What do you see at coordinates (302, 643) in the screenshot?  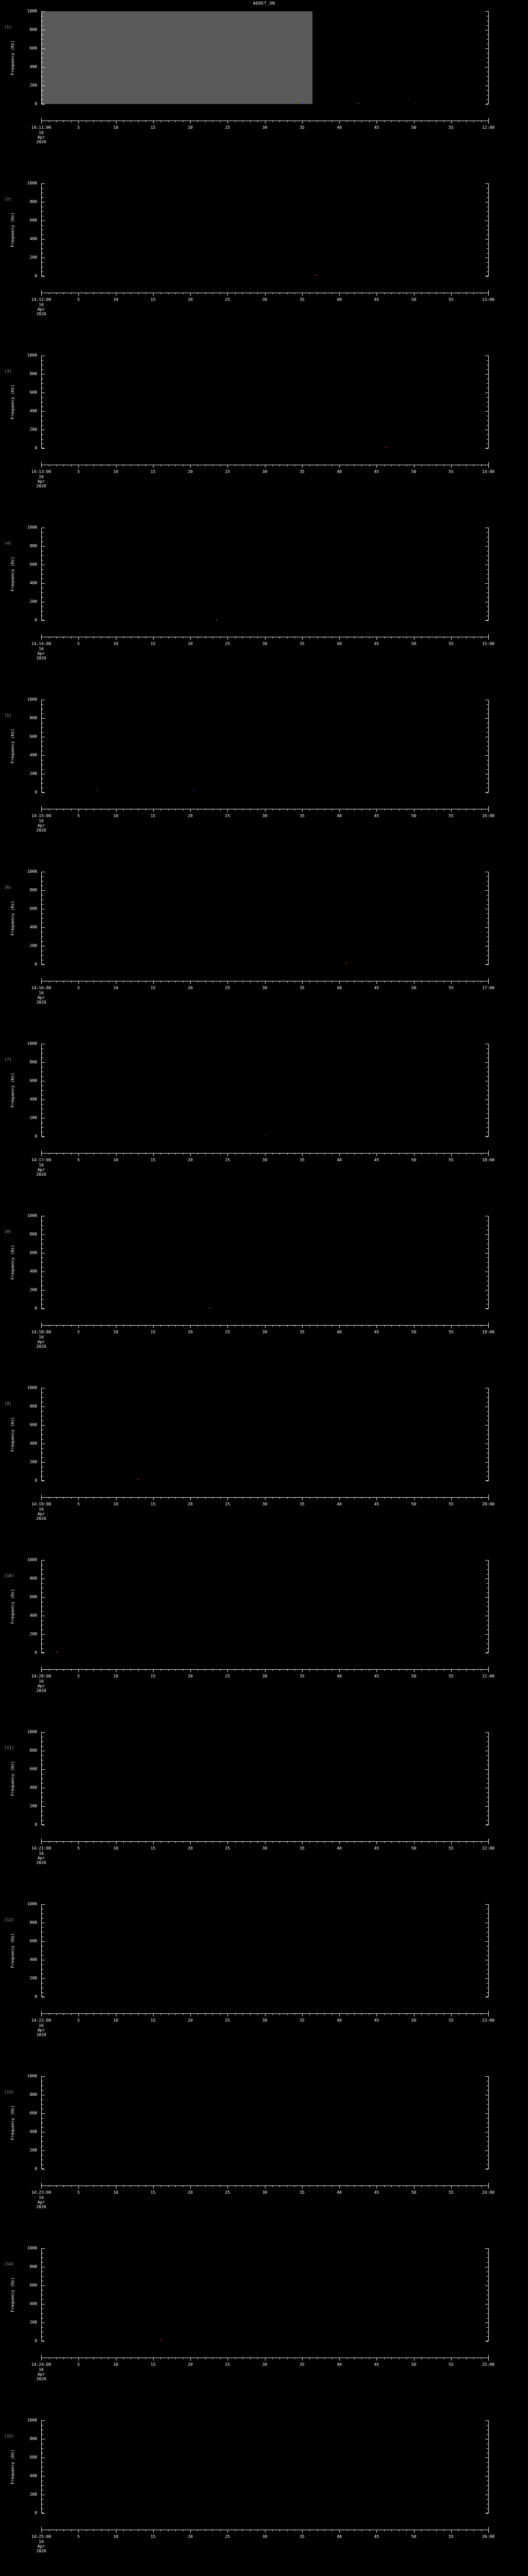 I see `x-tick-label: 35` at bounding box center [302, 643].